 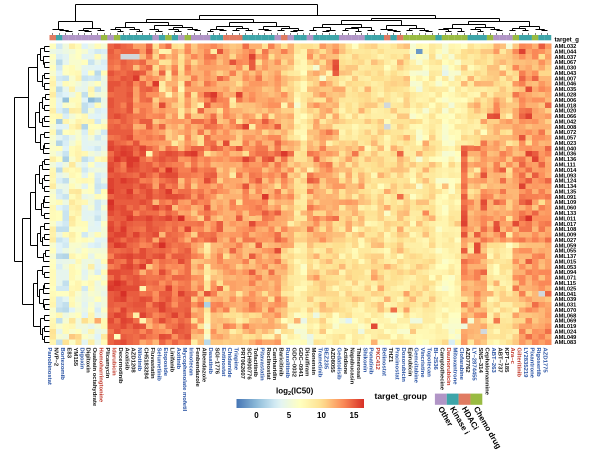 I want to click on svg-text: Homoharringtonine, so click(x=101, y=375).